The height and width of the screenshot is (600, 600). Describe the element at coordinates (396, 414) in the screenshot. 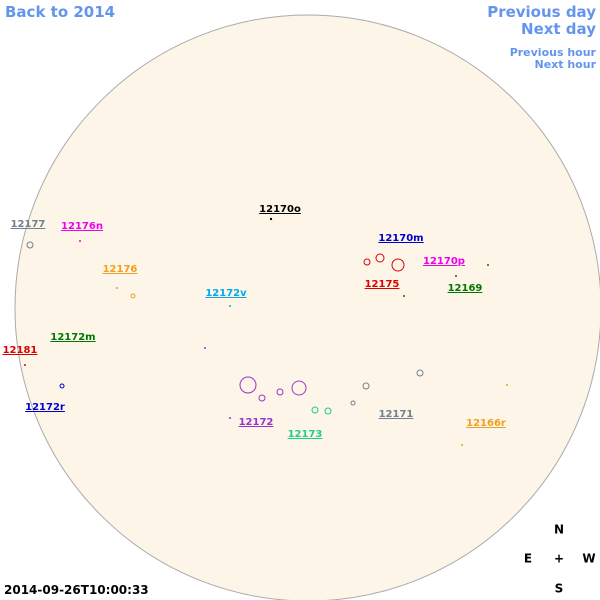

I see `region-label: 12171` at that location.